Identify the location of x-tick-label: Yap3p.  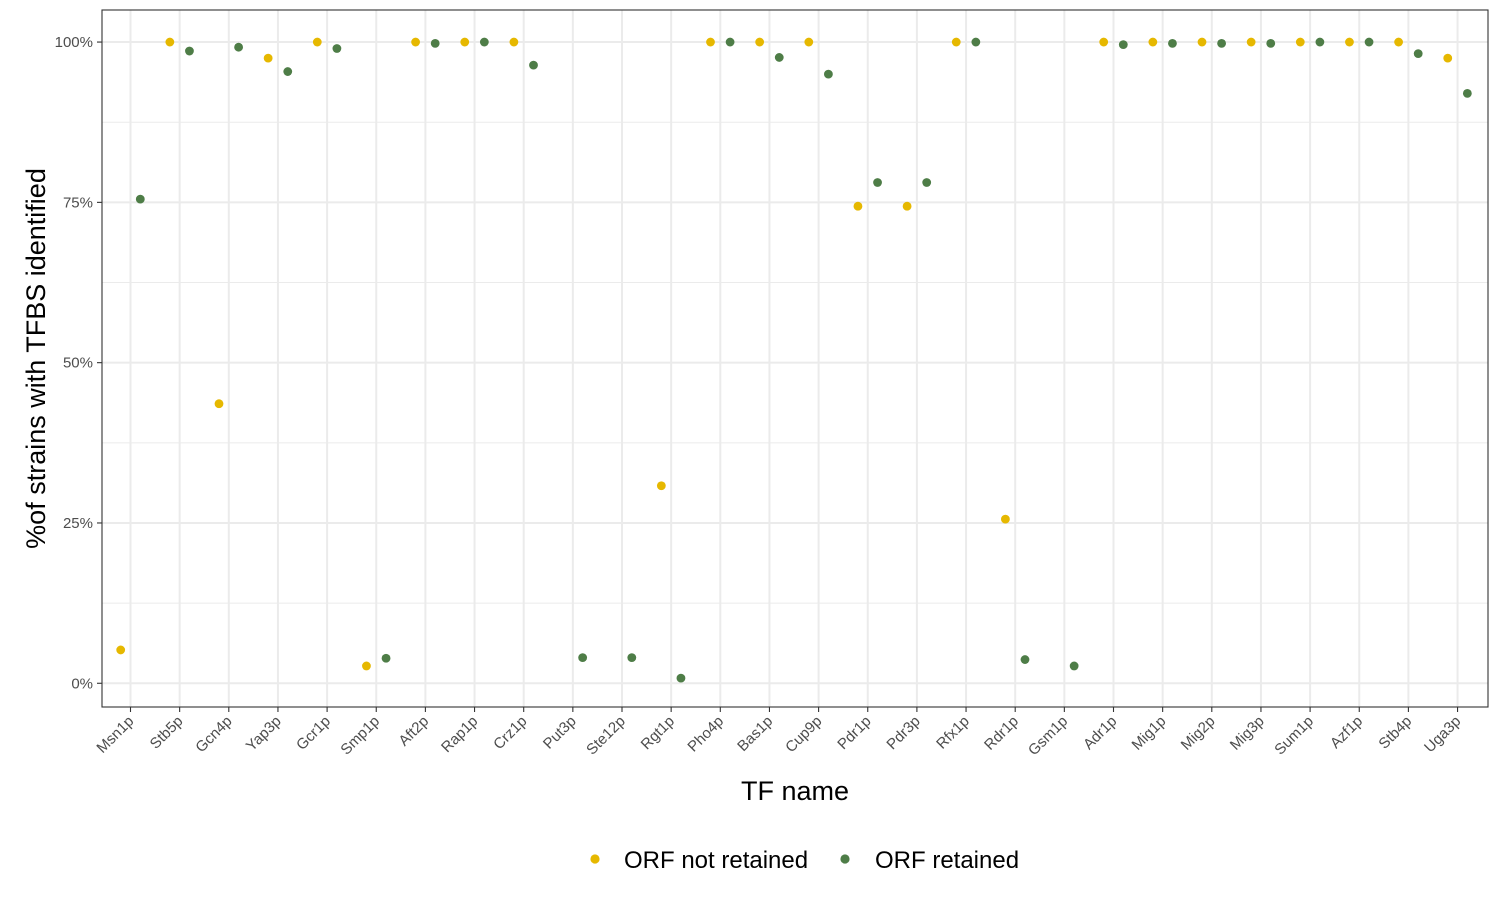
(264, 734).